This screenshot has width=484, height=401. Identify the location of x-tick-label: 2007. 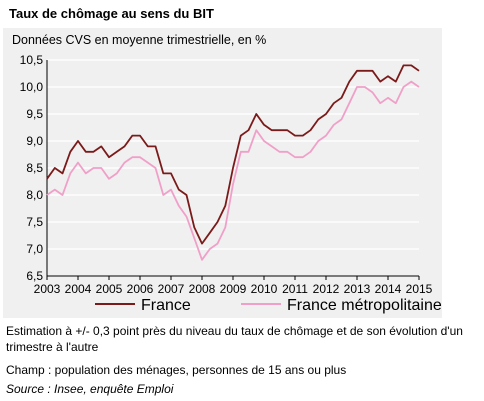
(171, 289).